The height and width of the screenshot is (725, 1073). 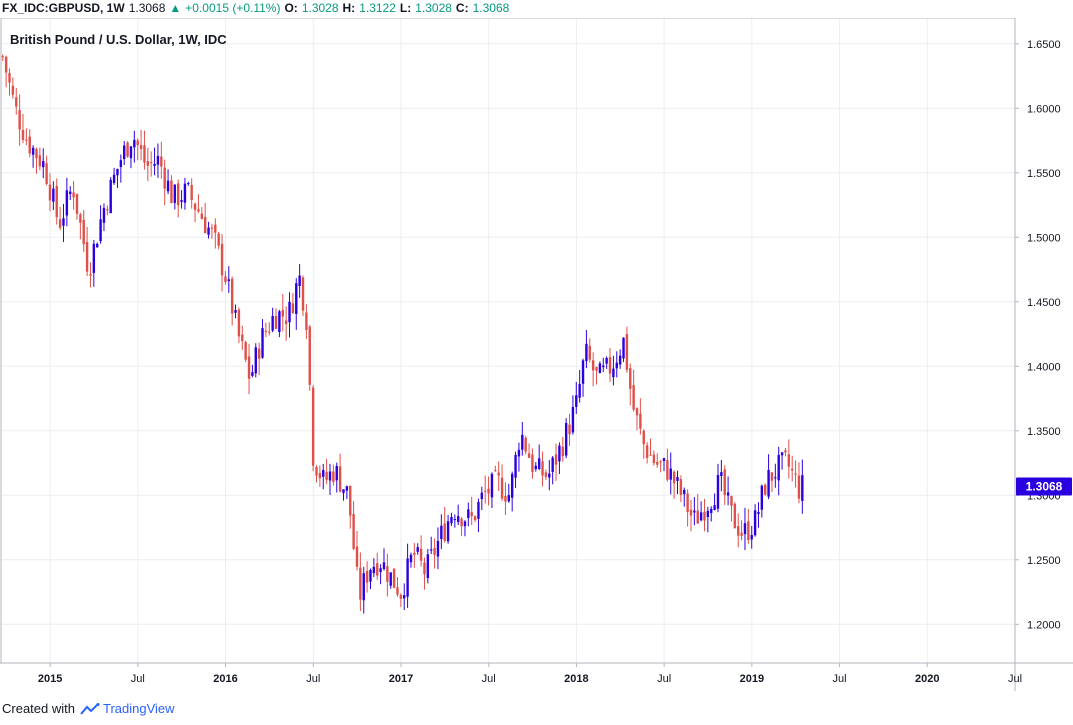 I want to click on symbol-name: FX_IDC:GBPUSD, 1W, so click(x=63, y=8).